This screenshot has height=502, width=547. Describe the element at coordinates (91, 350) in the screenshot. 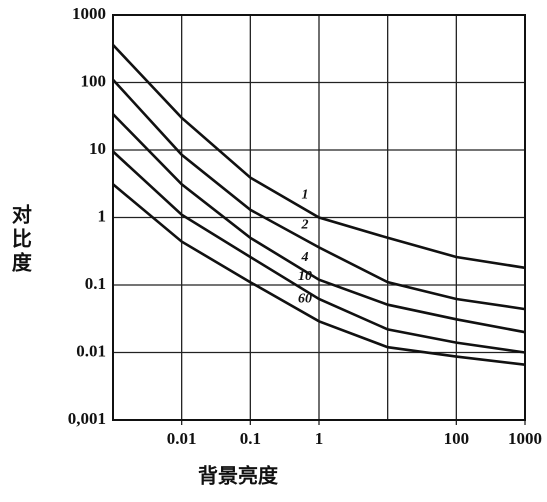

I see `y-tick-label: 0.01` at that location.